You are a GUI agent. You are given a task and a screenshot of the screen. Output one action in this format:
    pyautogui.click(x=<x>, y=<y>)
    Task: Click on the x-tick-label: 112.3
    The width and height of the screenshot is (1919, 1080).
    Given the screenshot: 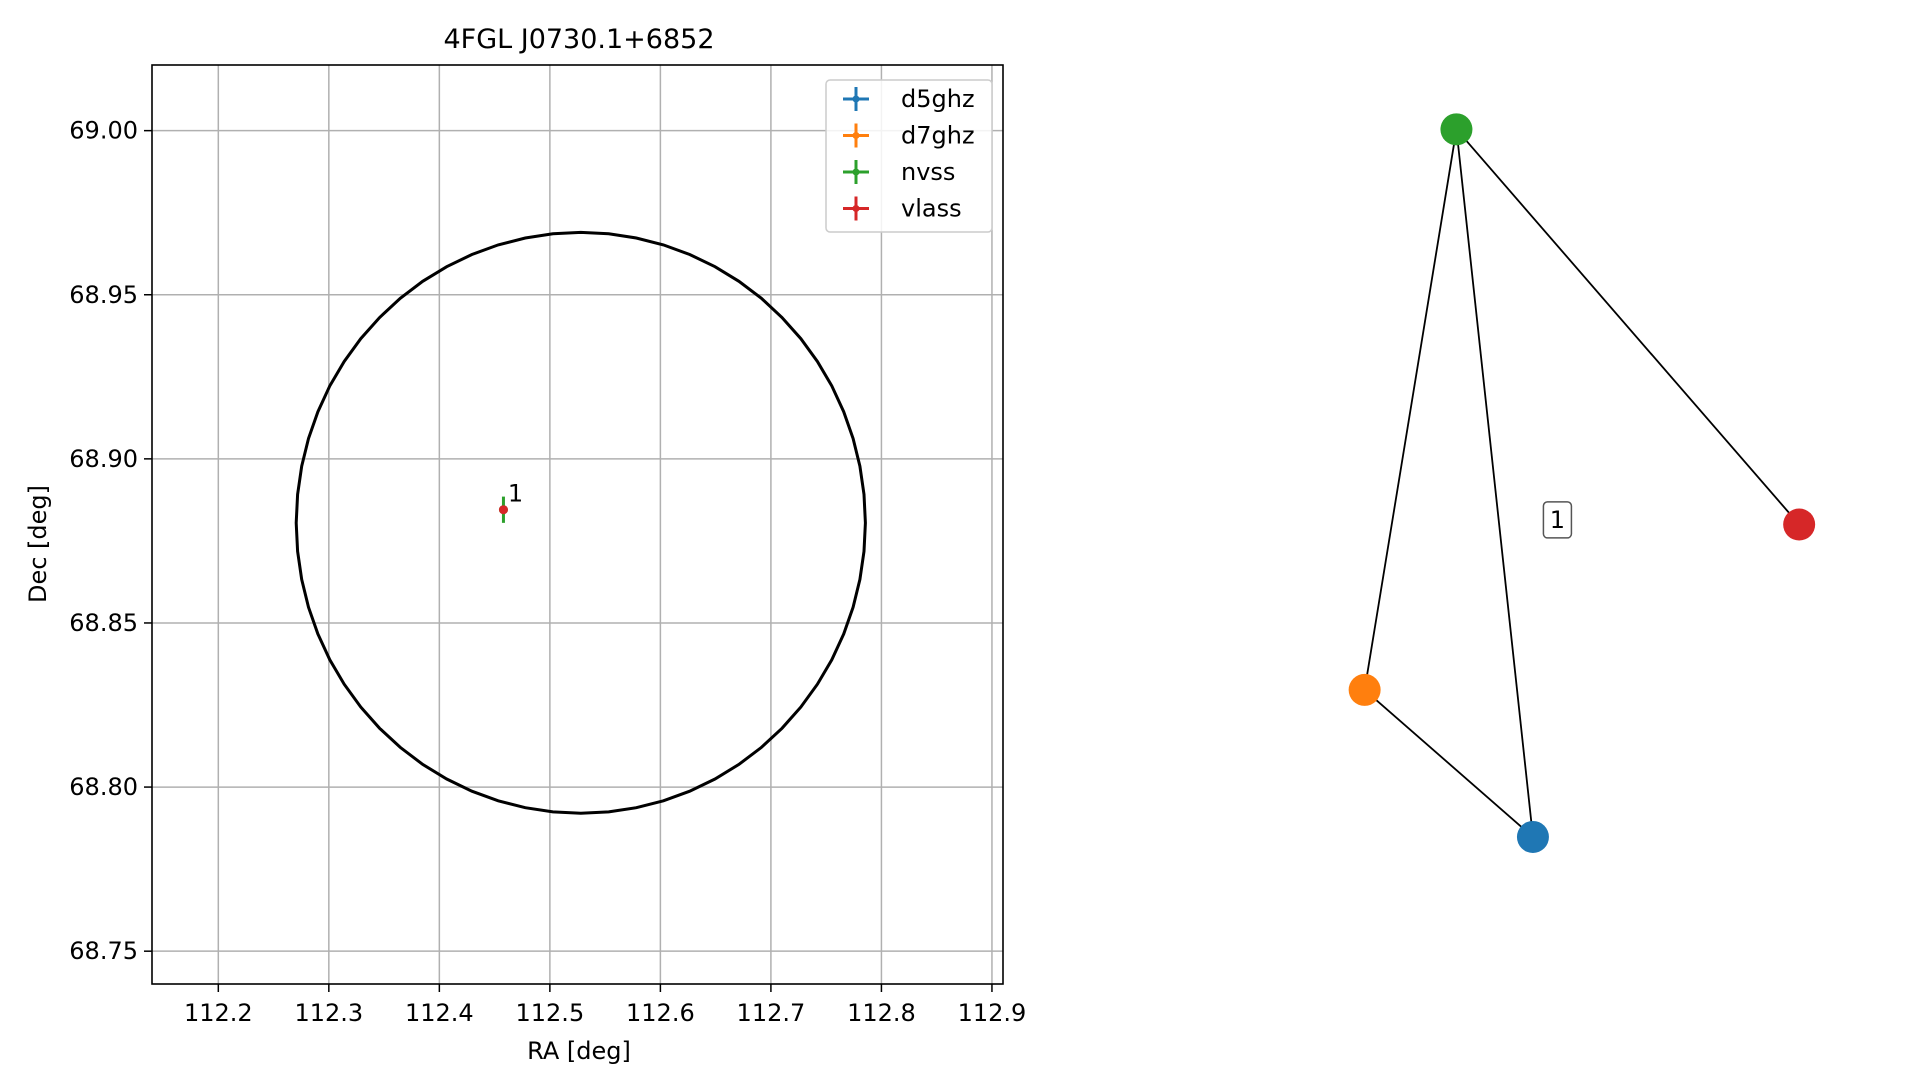 What is the action you would take?
    pyautogui.click(x=328, y=1013)
    